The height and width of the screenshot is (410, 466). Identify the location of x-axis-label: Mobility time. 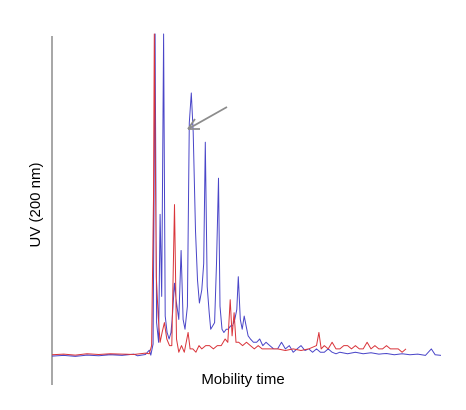
(242, 379).